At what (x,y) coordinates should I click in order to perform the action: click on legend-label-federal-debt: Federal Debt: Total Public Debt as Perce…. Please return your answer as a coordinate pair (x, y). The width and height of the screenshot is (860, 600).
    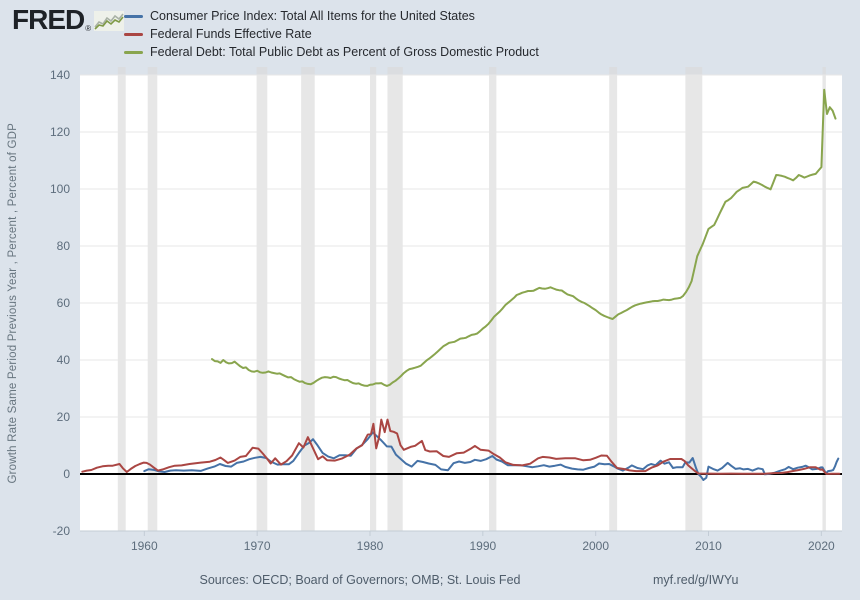
    Looking at the image, I should click on (344, 52).